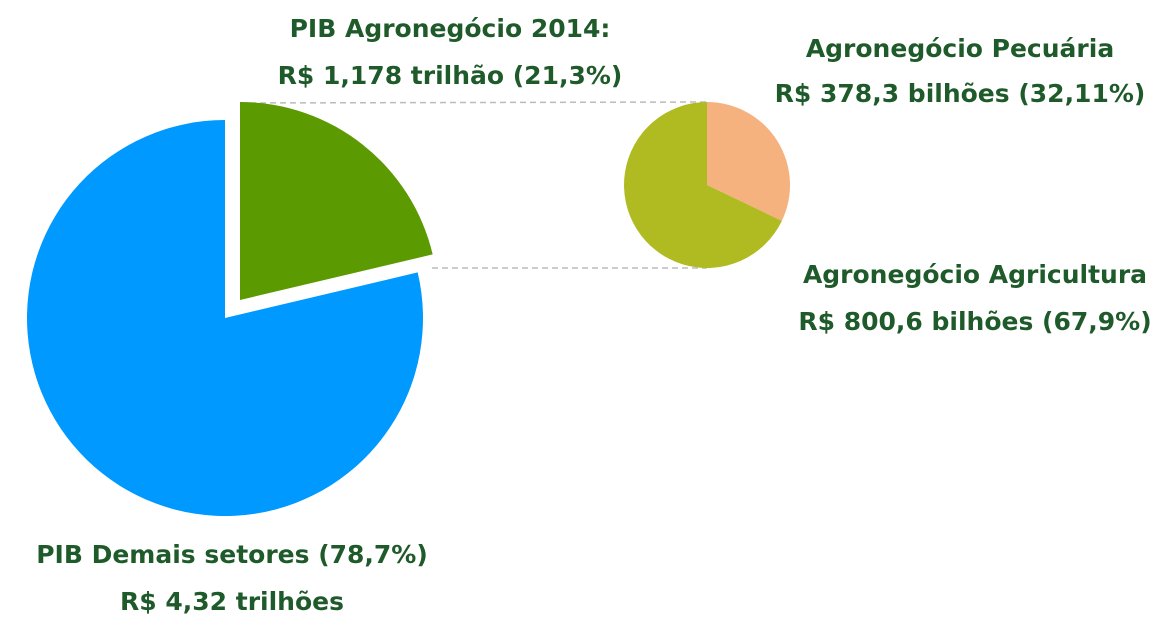  Describe the element at coordinates (473, 102) in the screenshot. I see `connector-line` at that location.